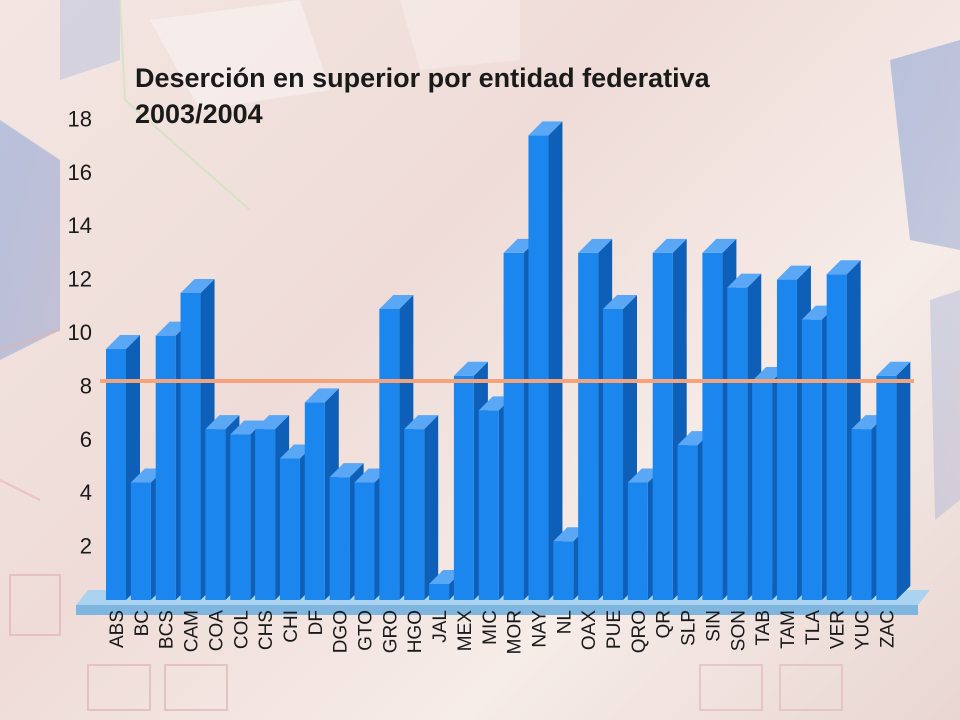 This screenshot has width=960, height=720. I want to click on x-tick-label: DF, so click(316, 622).